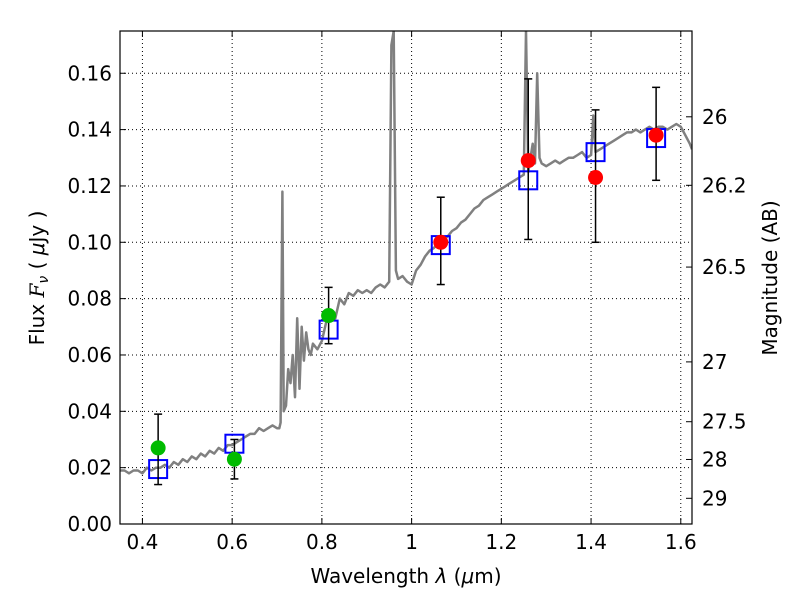 This screenshot has width=800, height=600. What do you see at coordinates (681, 542) in the screenshot?
I see `x-tick-label: 1.6` at bounding box center [681, 542].